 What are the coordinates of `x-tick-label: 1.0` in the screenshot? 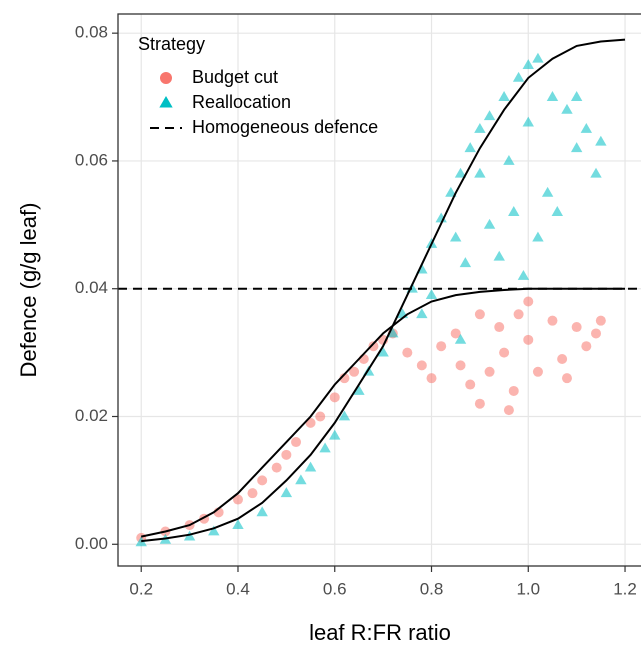 It's located at (528, 588).